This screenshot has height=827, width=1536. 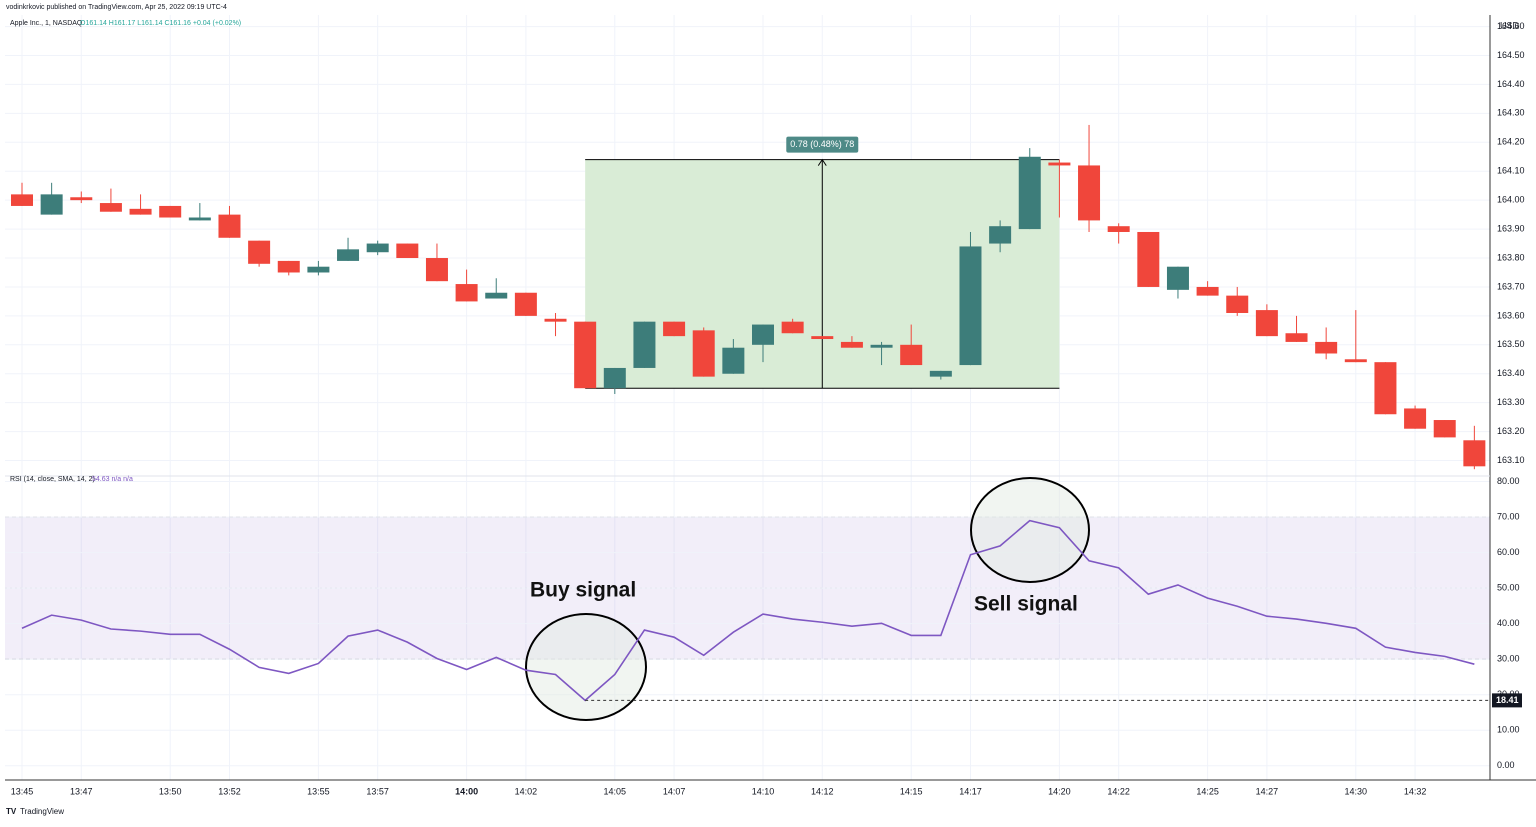 I want to click on footer-brand: TradingView, so click(x=42, y=811).